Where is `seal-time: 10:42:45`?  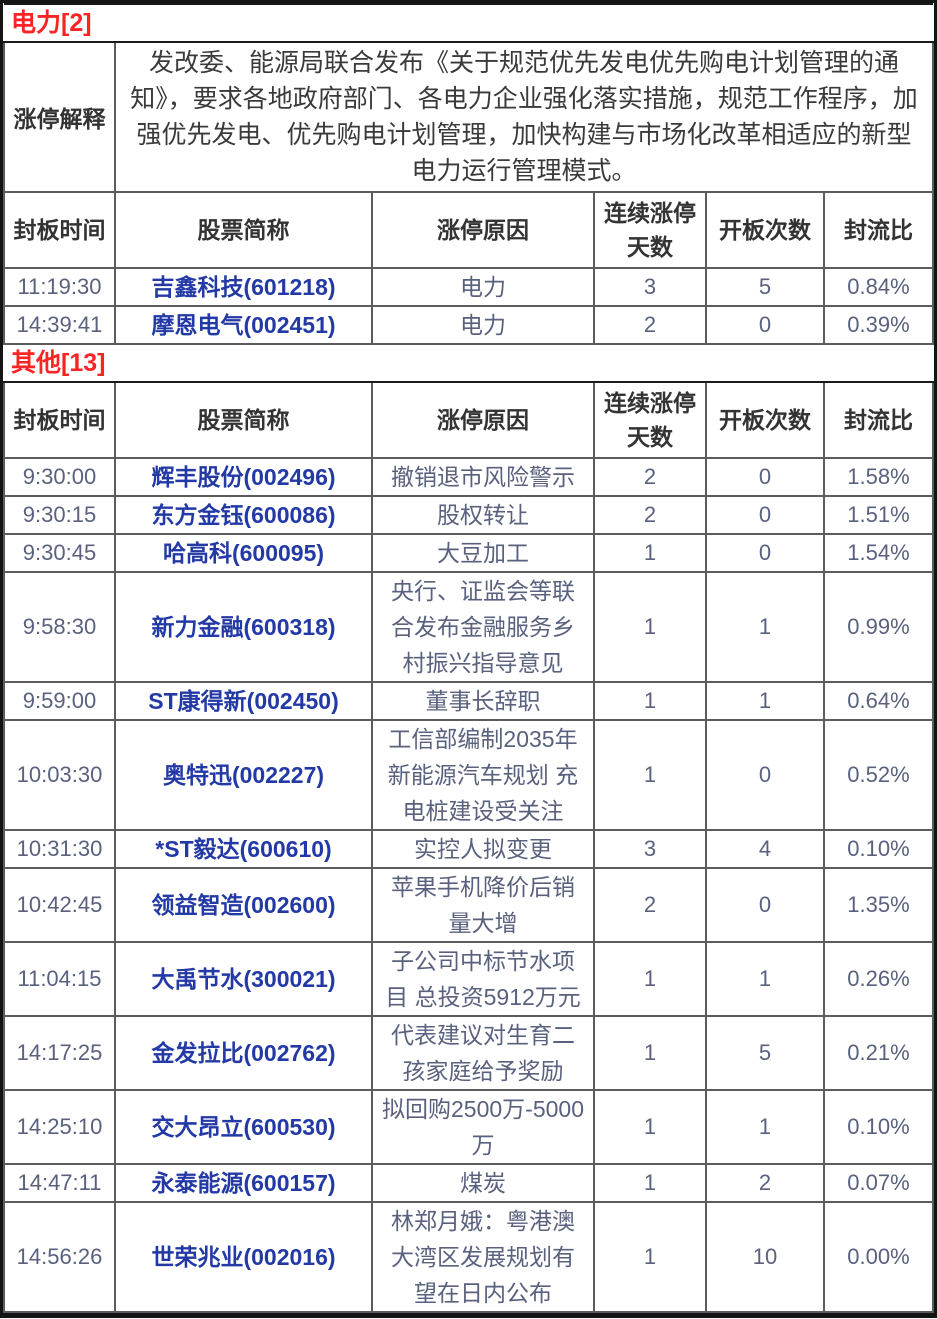
seal-time: 10:42:45 is located at coordinates (59, 905).